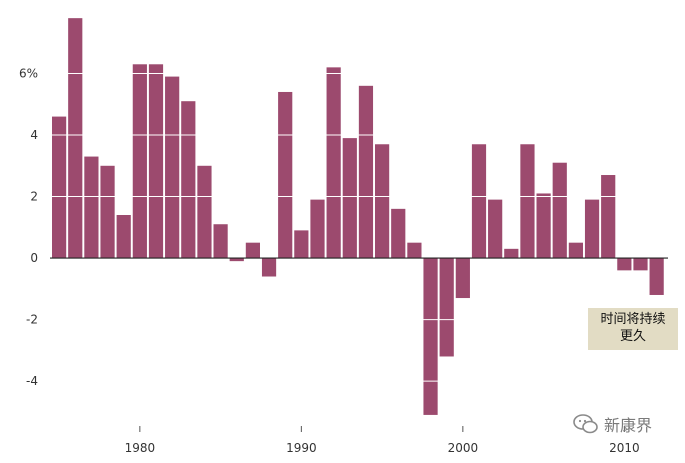  What do you see at coordinates (28, 228) in the screenshot?
I see `y-axis-ticks: 6% 4 2 0 -2 -4` at bounding box center [28, 228].